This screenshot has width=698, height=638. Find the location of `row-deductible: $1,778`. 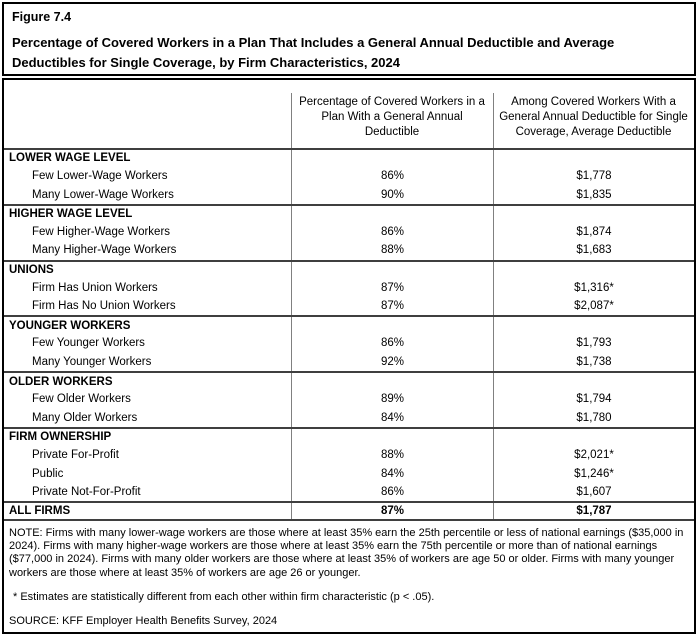

row-deductible: $1,778 is located at coordinates (593, 176).